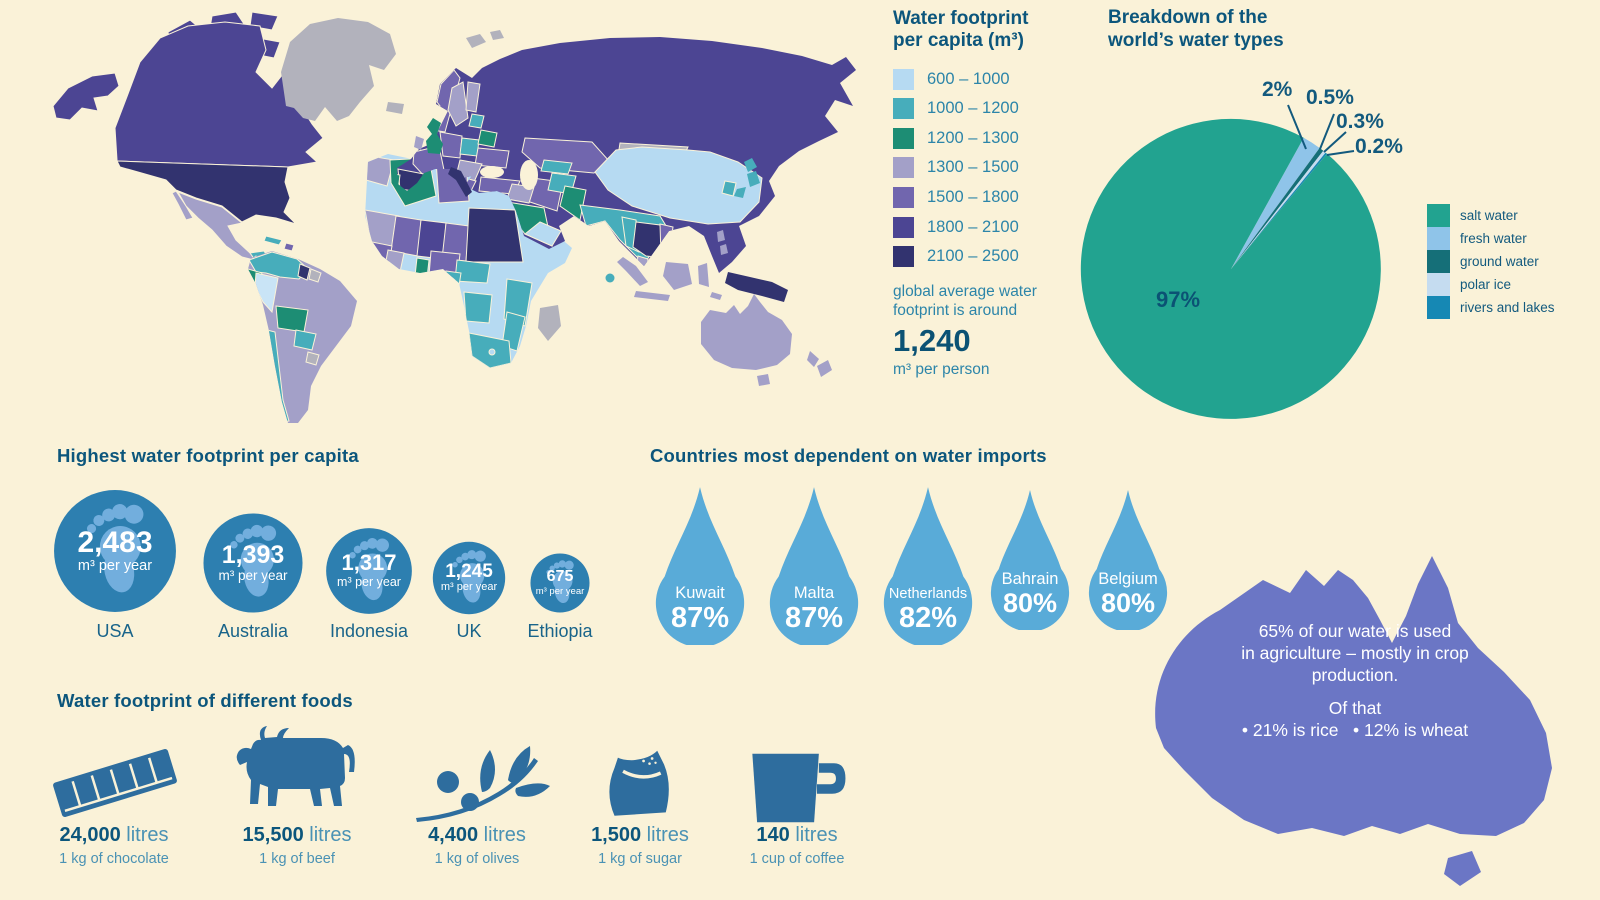 This screenshot has width=1600, height=900. What do you see at coordinates (188, 139) in the screenshot?
I see `region-north-america` at bounding box center [188, 139].